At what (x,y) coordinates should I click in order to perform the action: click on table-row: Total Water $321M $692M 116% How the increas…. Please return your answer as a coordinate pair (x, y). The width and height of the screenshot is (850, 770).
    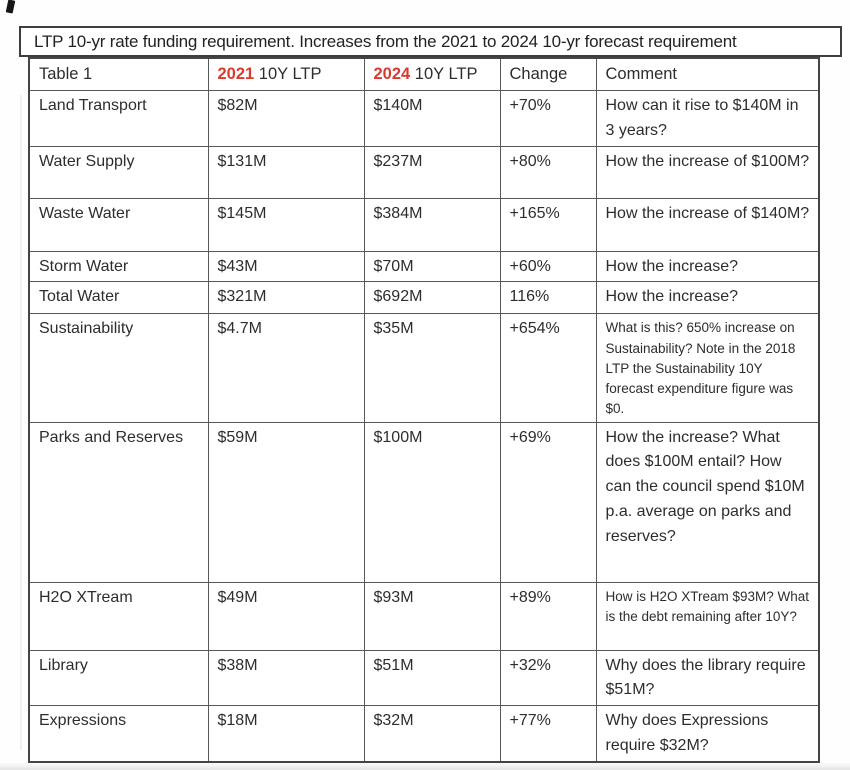
    Looking at the image, I should click on (424, 298).